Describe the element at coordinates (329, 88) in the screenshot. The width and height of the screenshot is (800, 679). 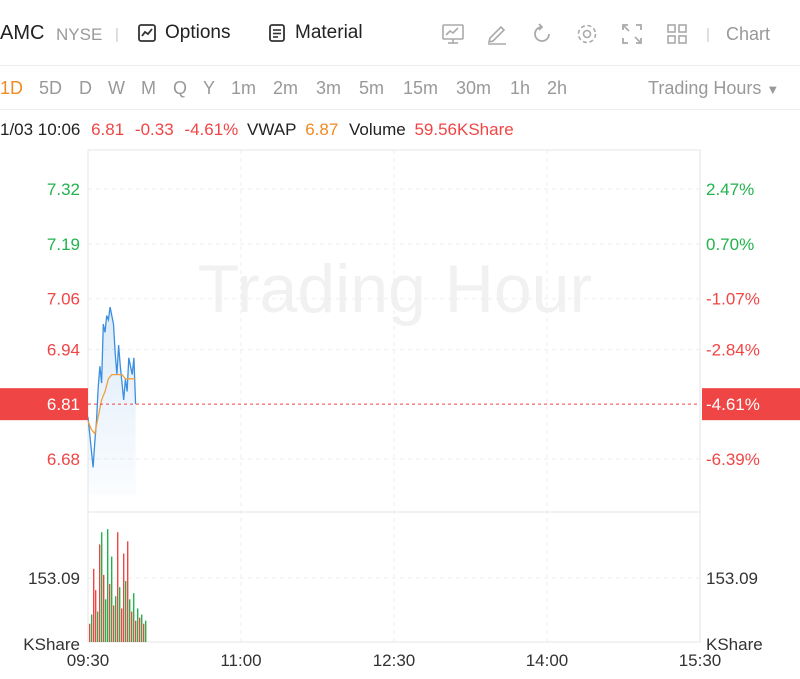
I see `tab-period-3m: 3m` at that location.